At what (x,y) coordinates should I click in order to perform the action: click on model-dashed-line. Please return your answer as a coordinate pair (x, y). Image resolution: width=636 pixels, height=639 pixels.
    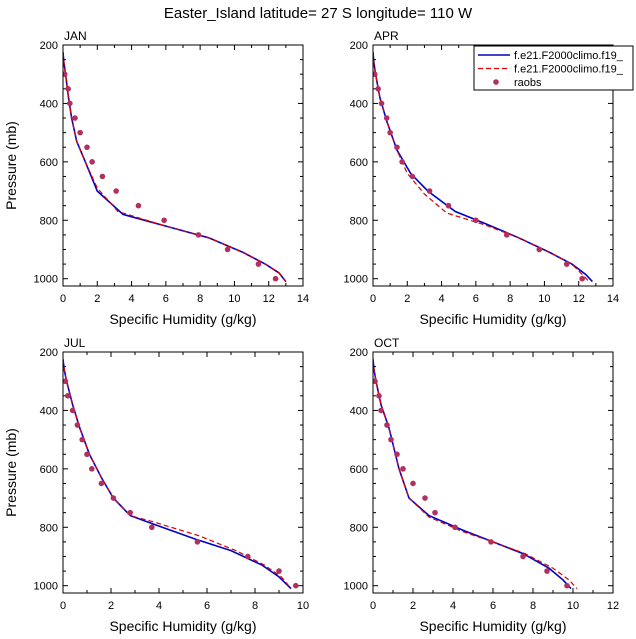
    Looking at the image, I should click on (475, 474).